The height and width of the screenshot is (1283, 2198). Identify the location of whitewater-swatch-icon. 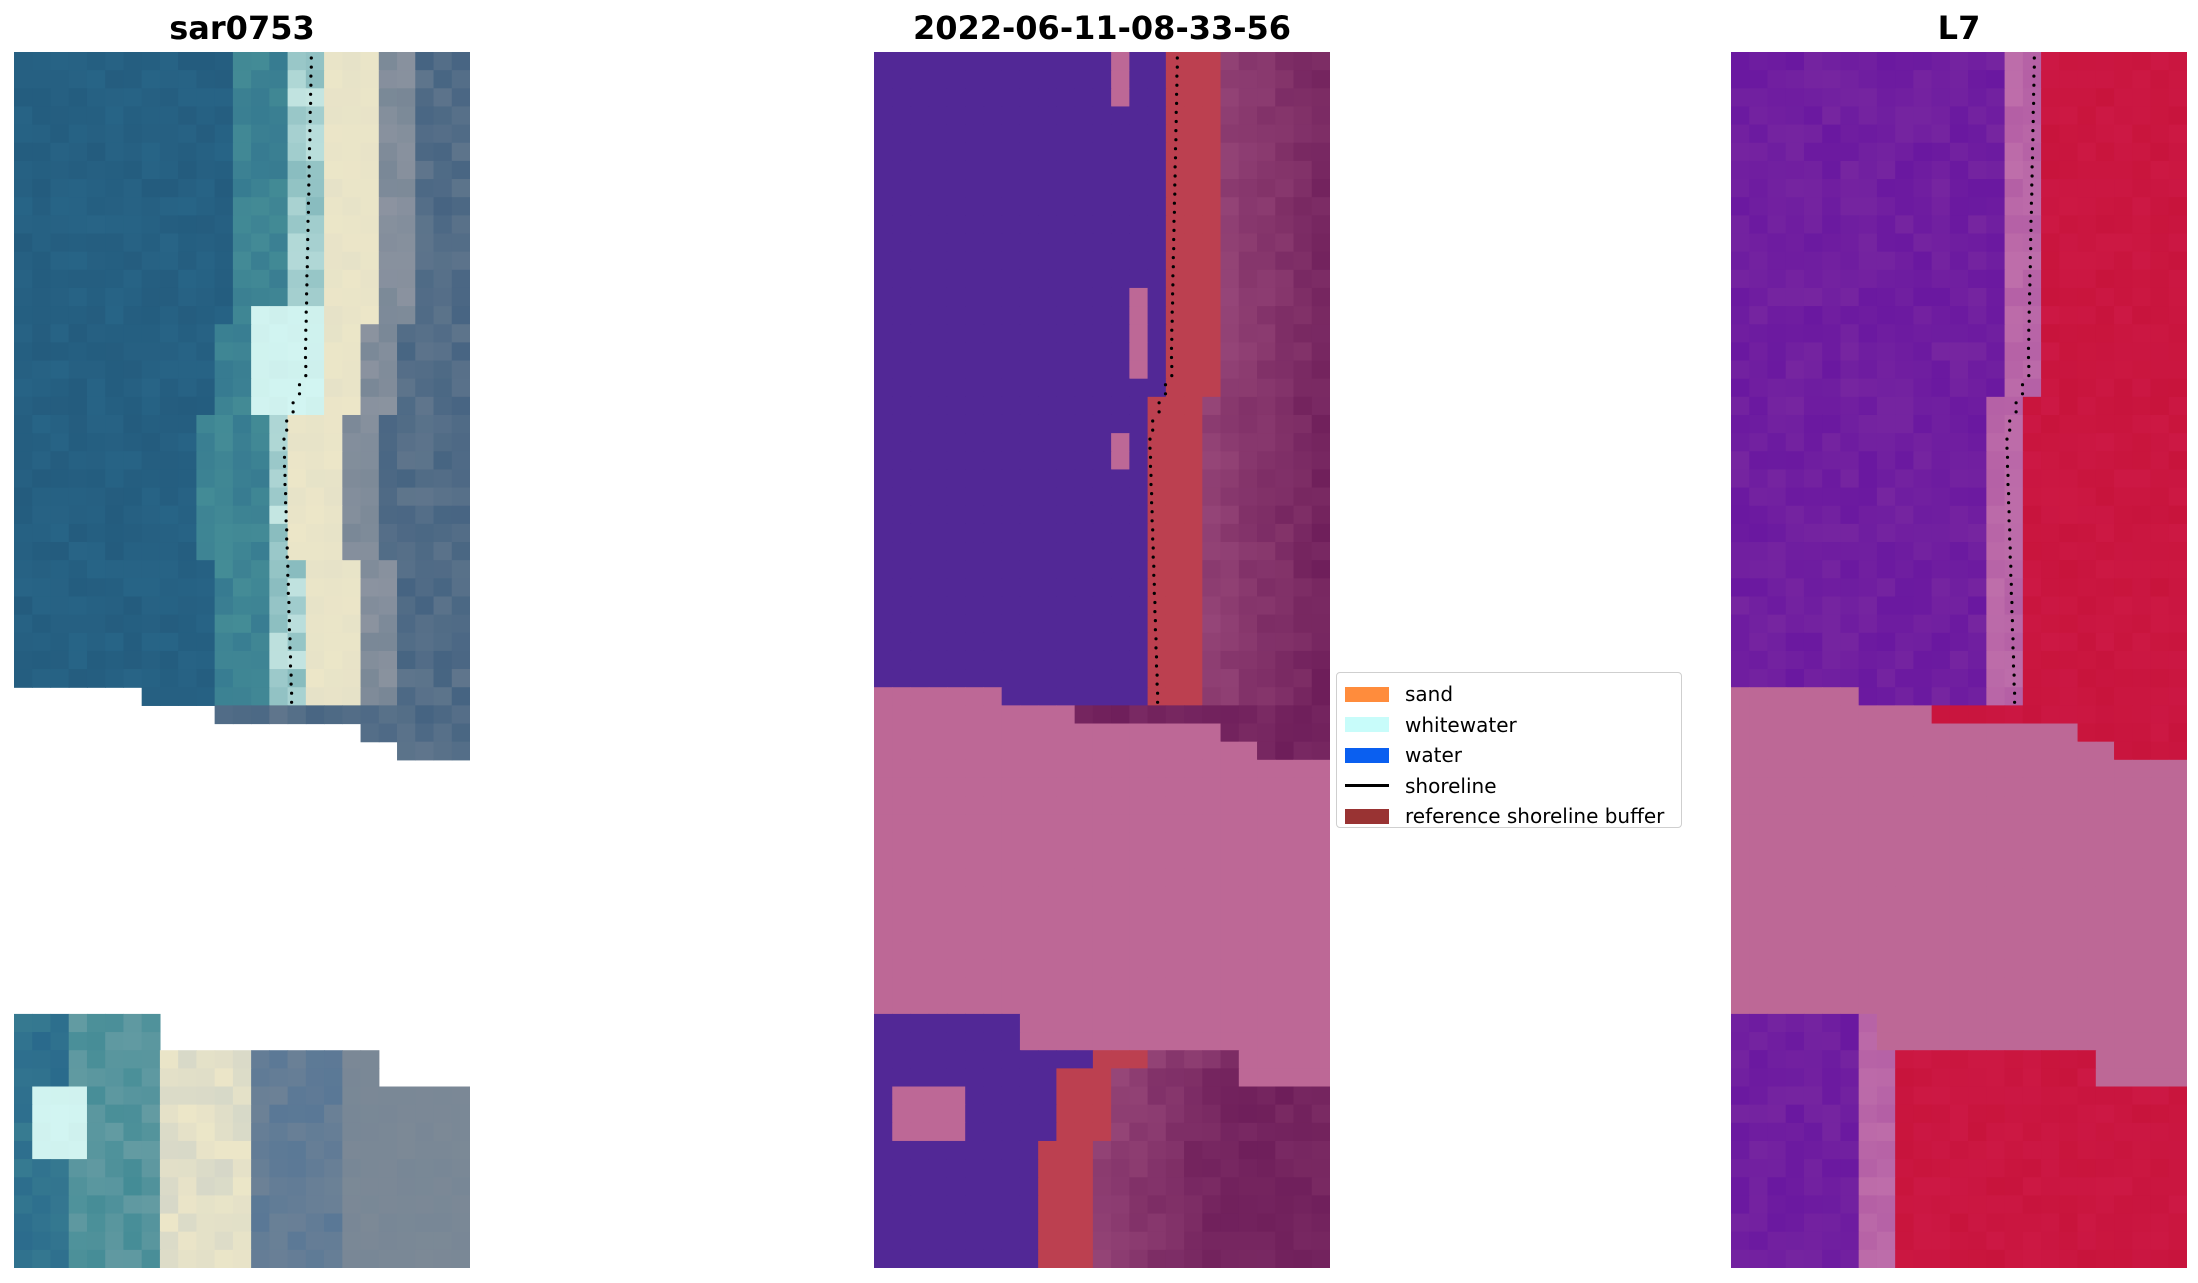
(1367, 725).